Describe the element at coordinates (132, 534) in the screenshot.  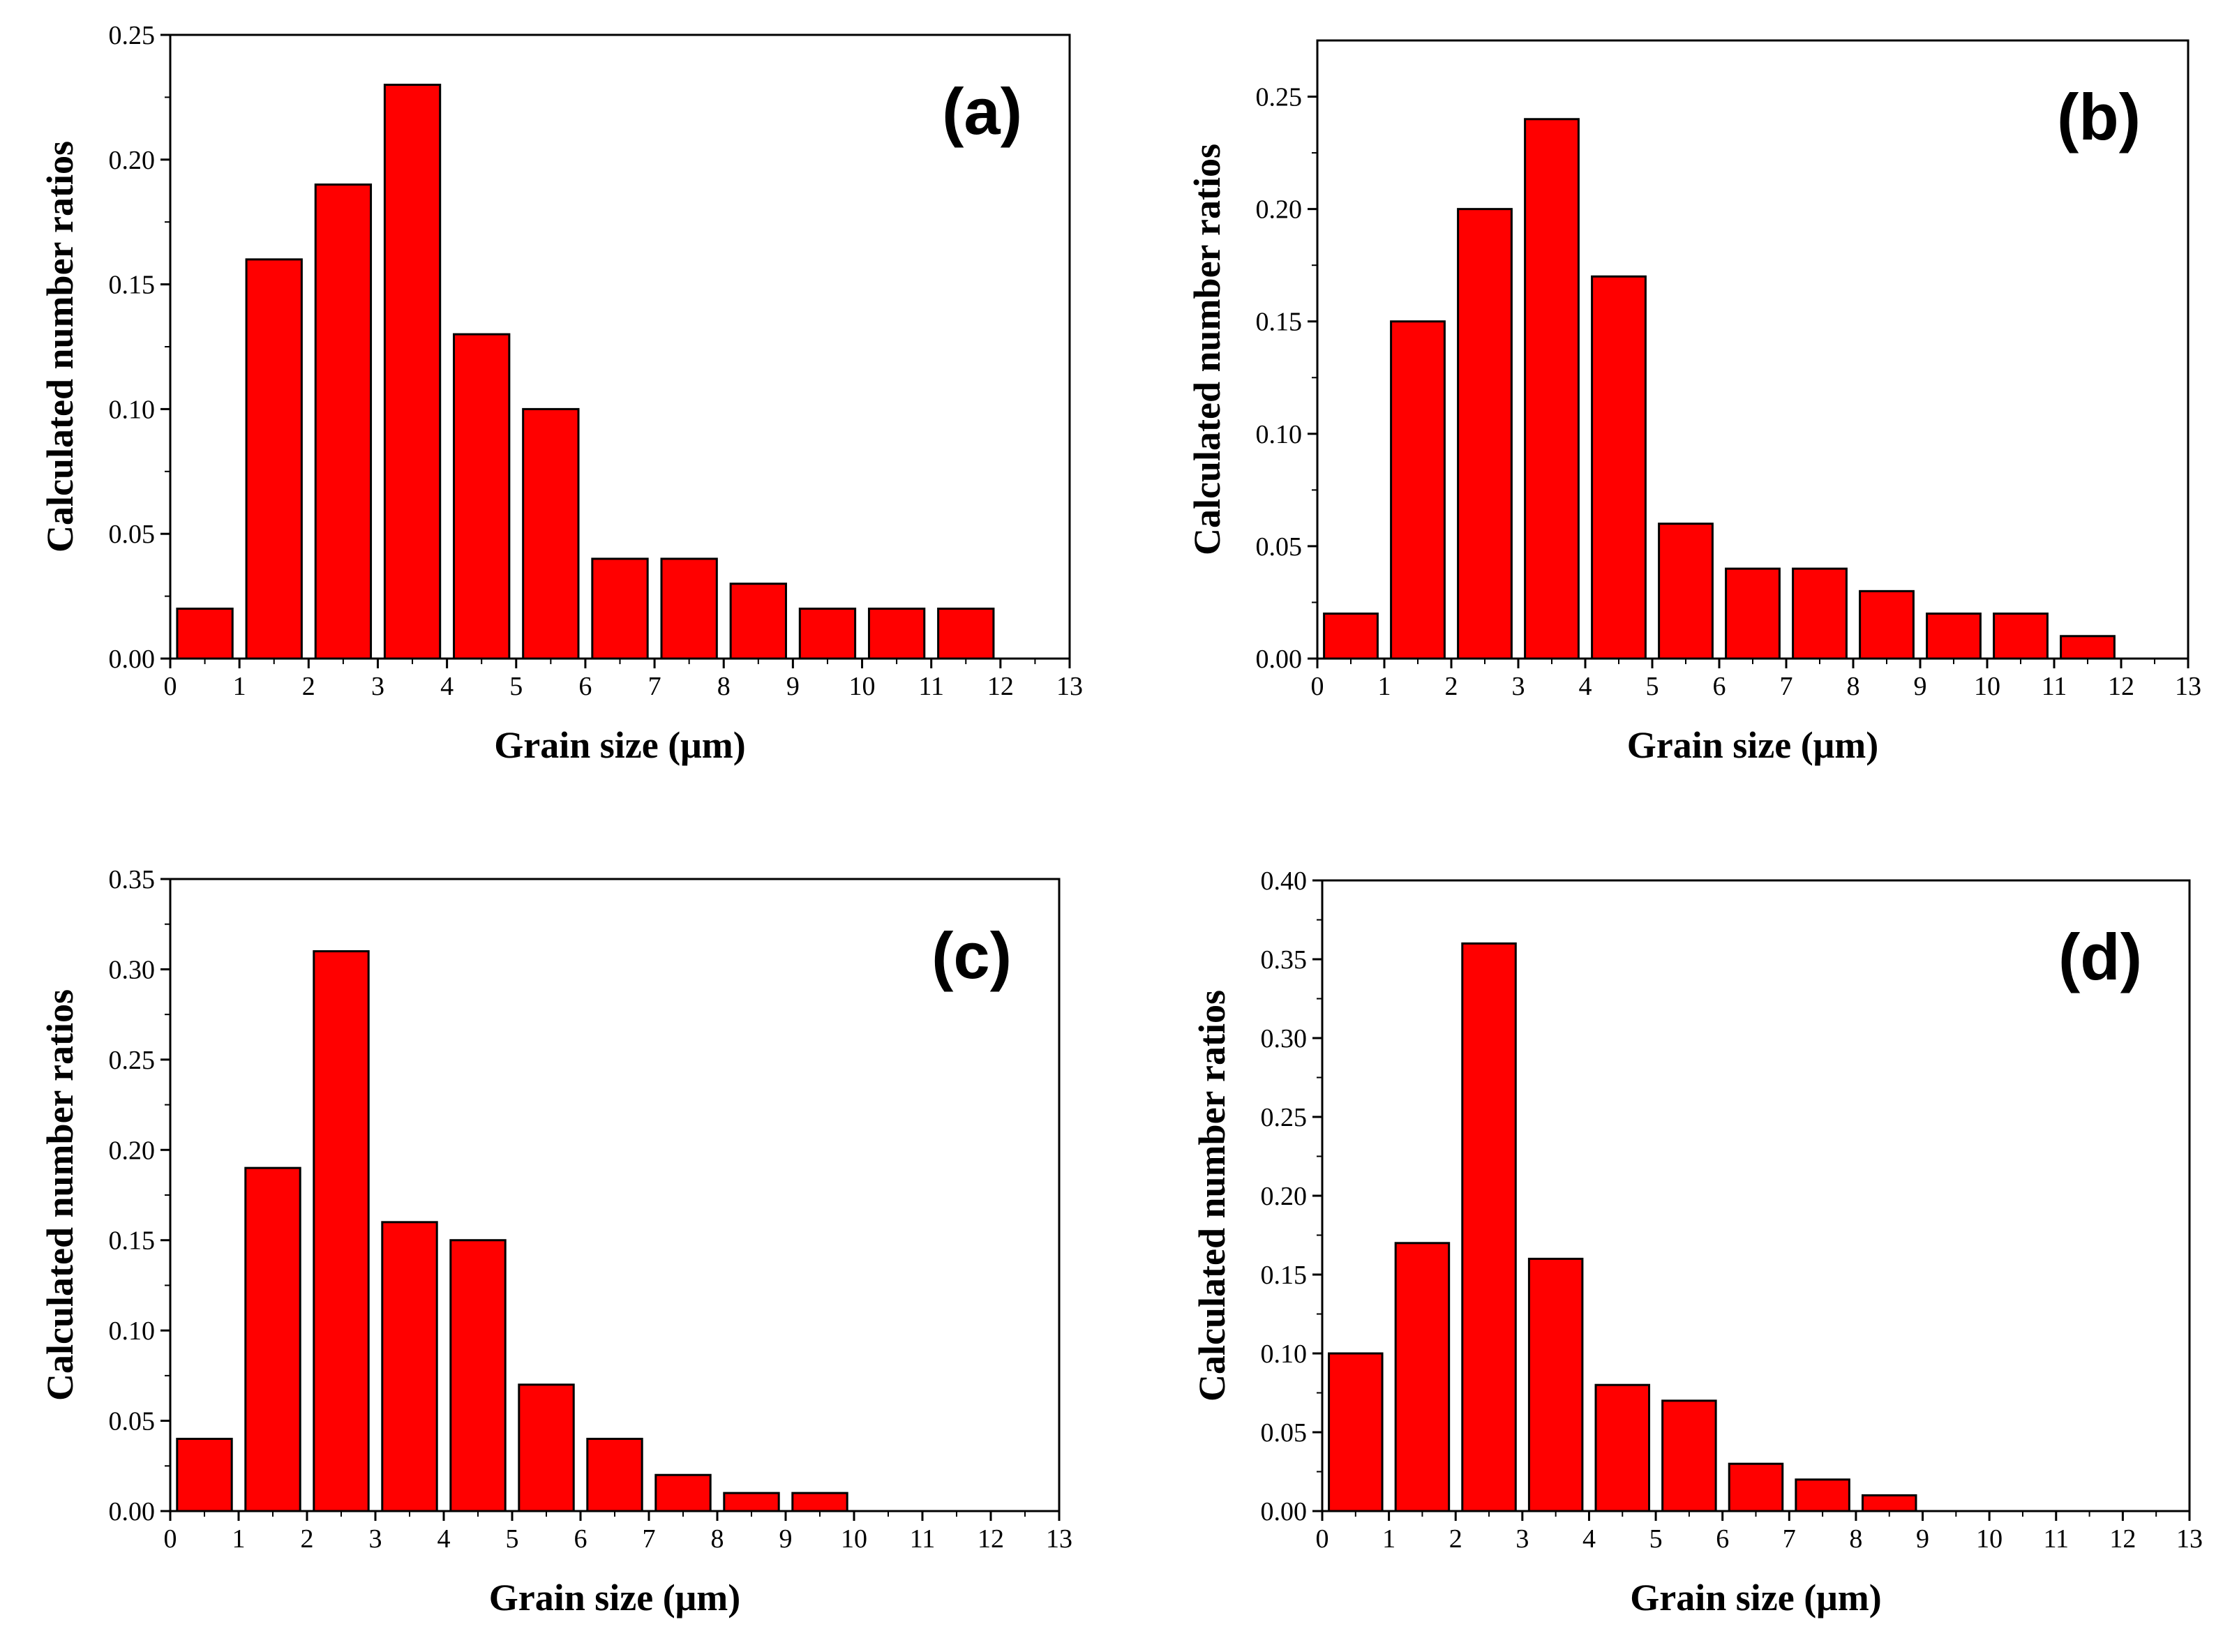
I see `y-tick-label: 0.05` at that location.